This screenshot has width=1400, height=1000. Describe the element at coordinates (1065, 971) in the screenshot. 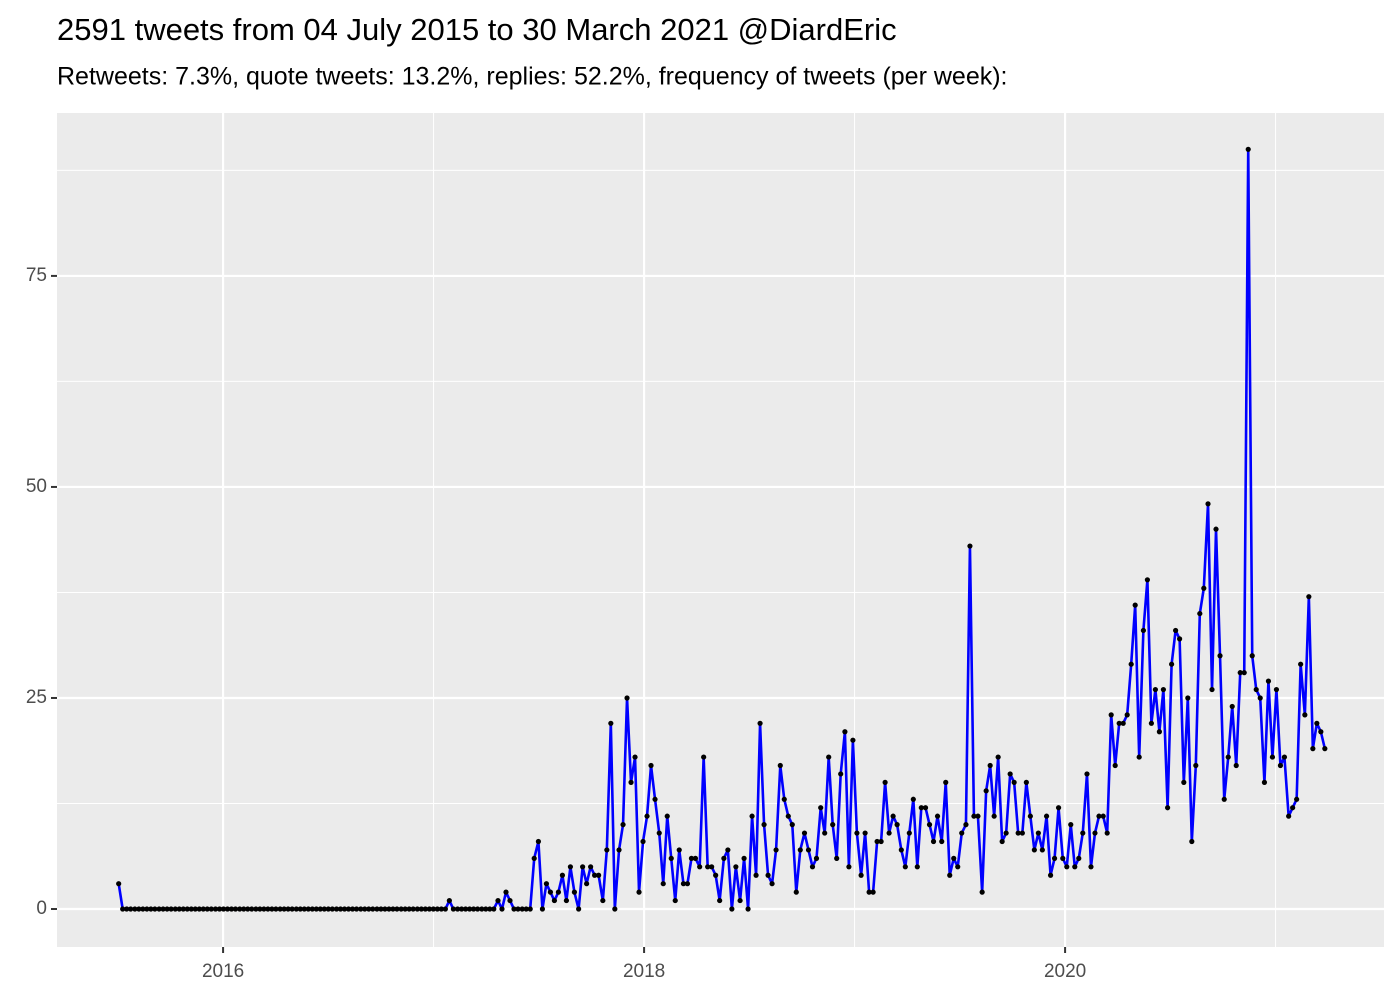

I see `x-tick-label: 2020` at that location.